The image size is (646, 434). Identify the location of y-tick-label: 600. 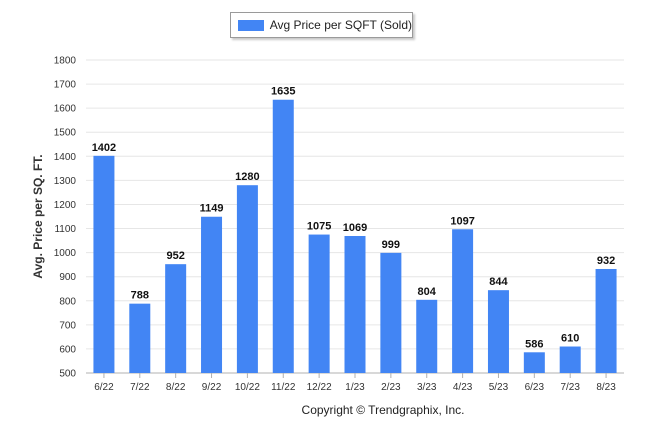
(67, 349).